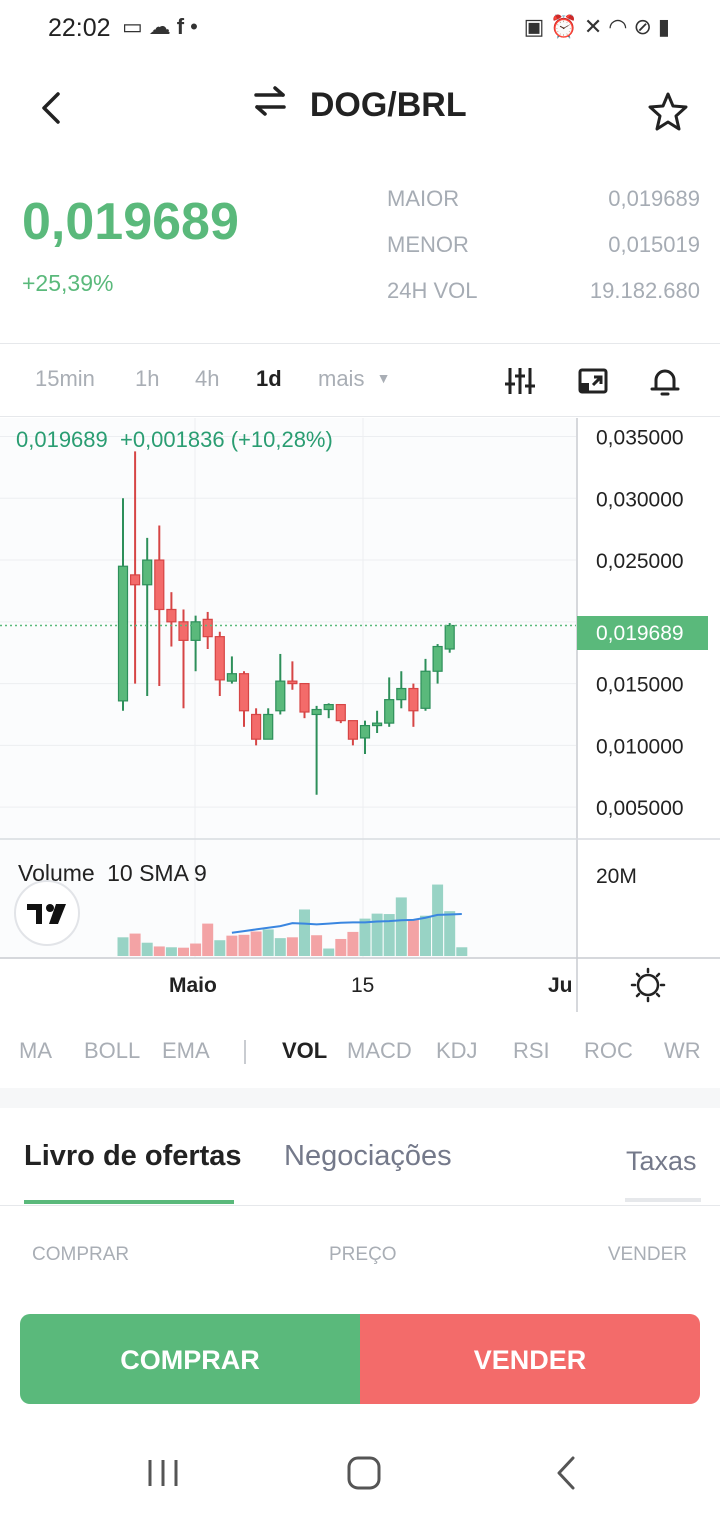  What do you see at coordinates (640, 685) in the screenshot?
I see `price-axis-tick: 0,015000` at bounding box center [640, 685].